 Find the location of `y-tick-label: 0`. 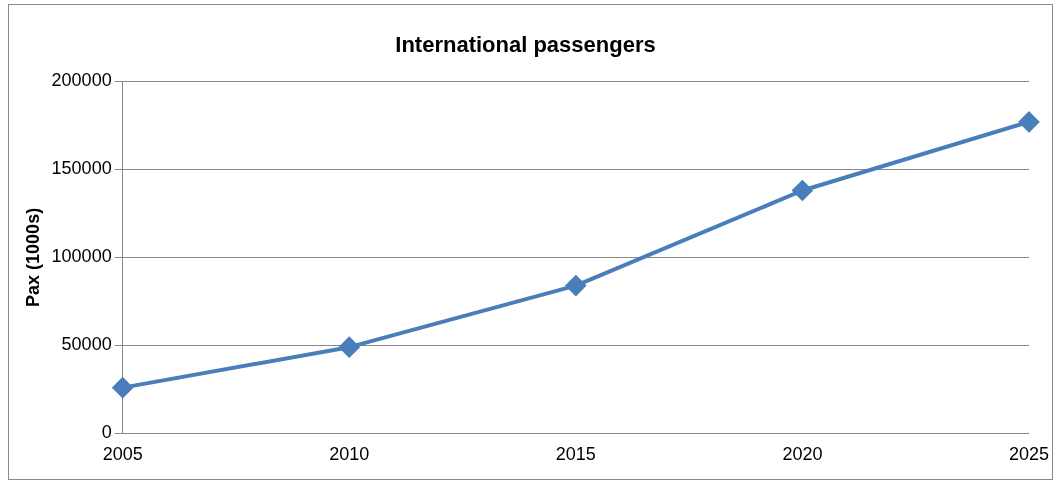

y-tick-label: 0 is located at coordinates (106, 432).